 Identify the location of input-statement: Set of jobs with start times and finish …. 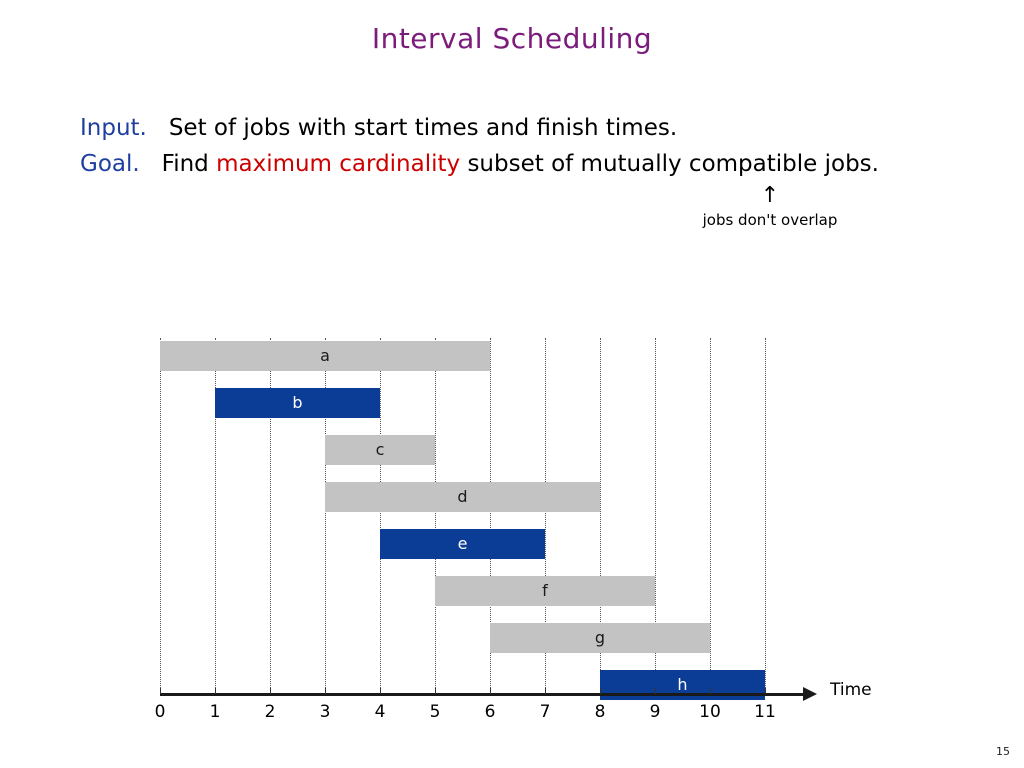
(423, 128).